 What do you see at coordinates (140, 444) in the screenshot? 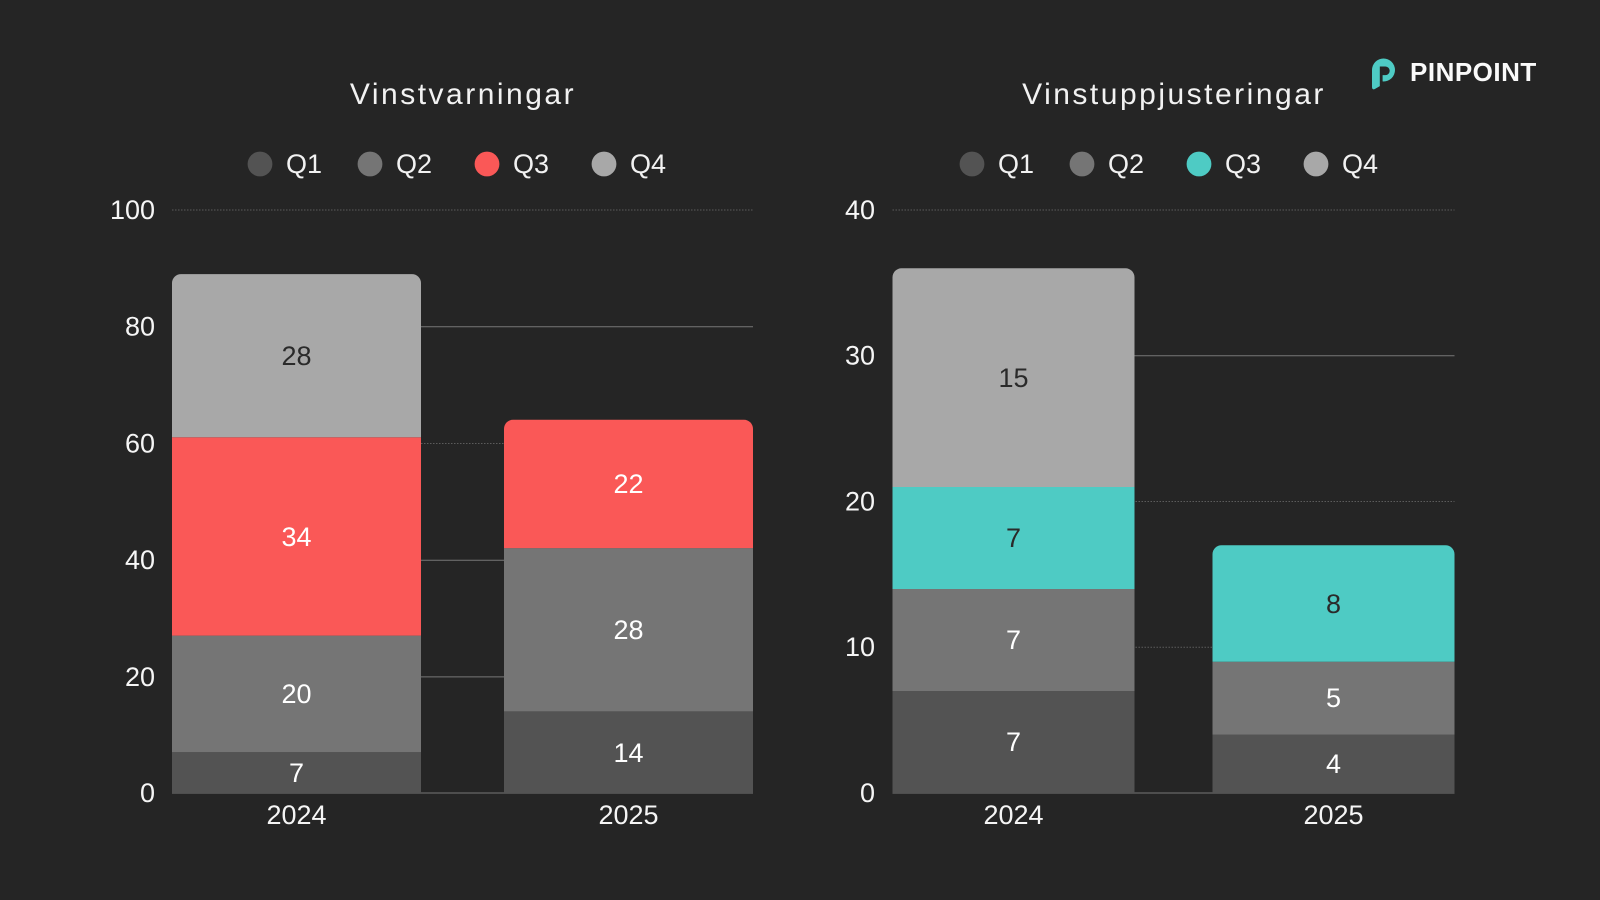
I see `svg-text: 60` at bounding box center [140, 444].